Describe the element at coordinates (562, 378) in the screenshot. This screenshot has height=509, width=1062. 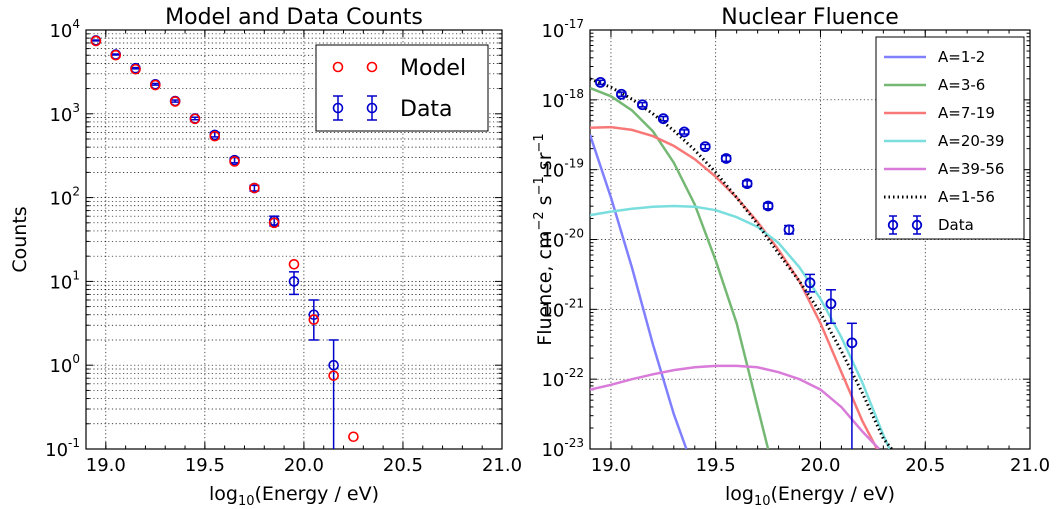
I see `y-tick-label: 10⁻²²` at that location.